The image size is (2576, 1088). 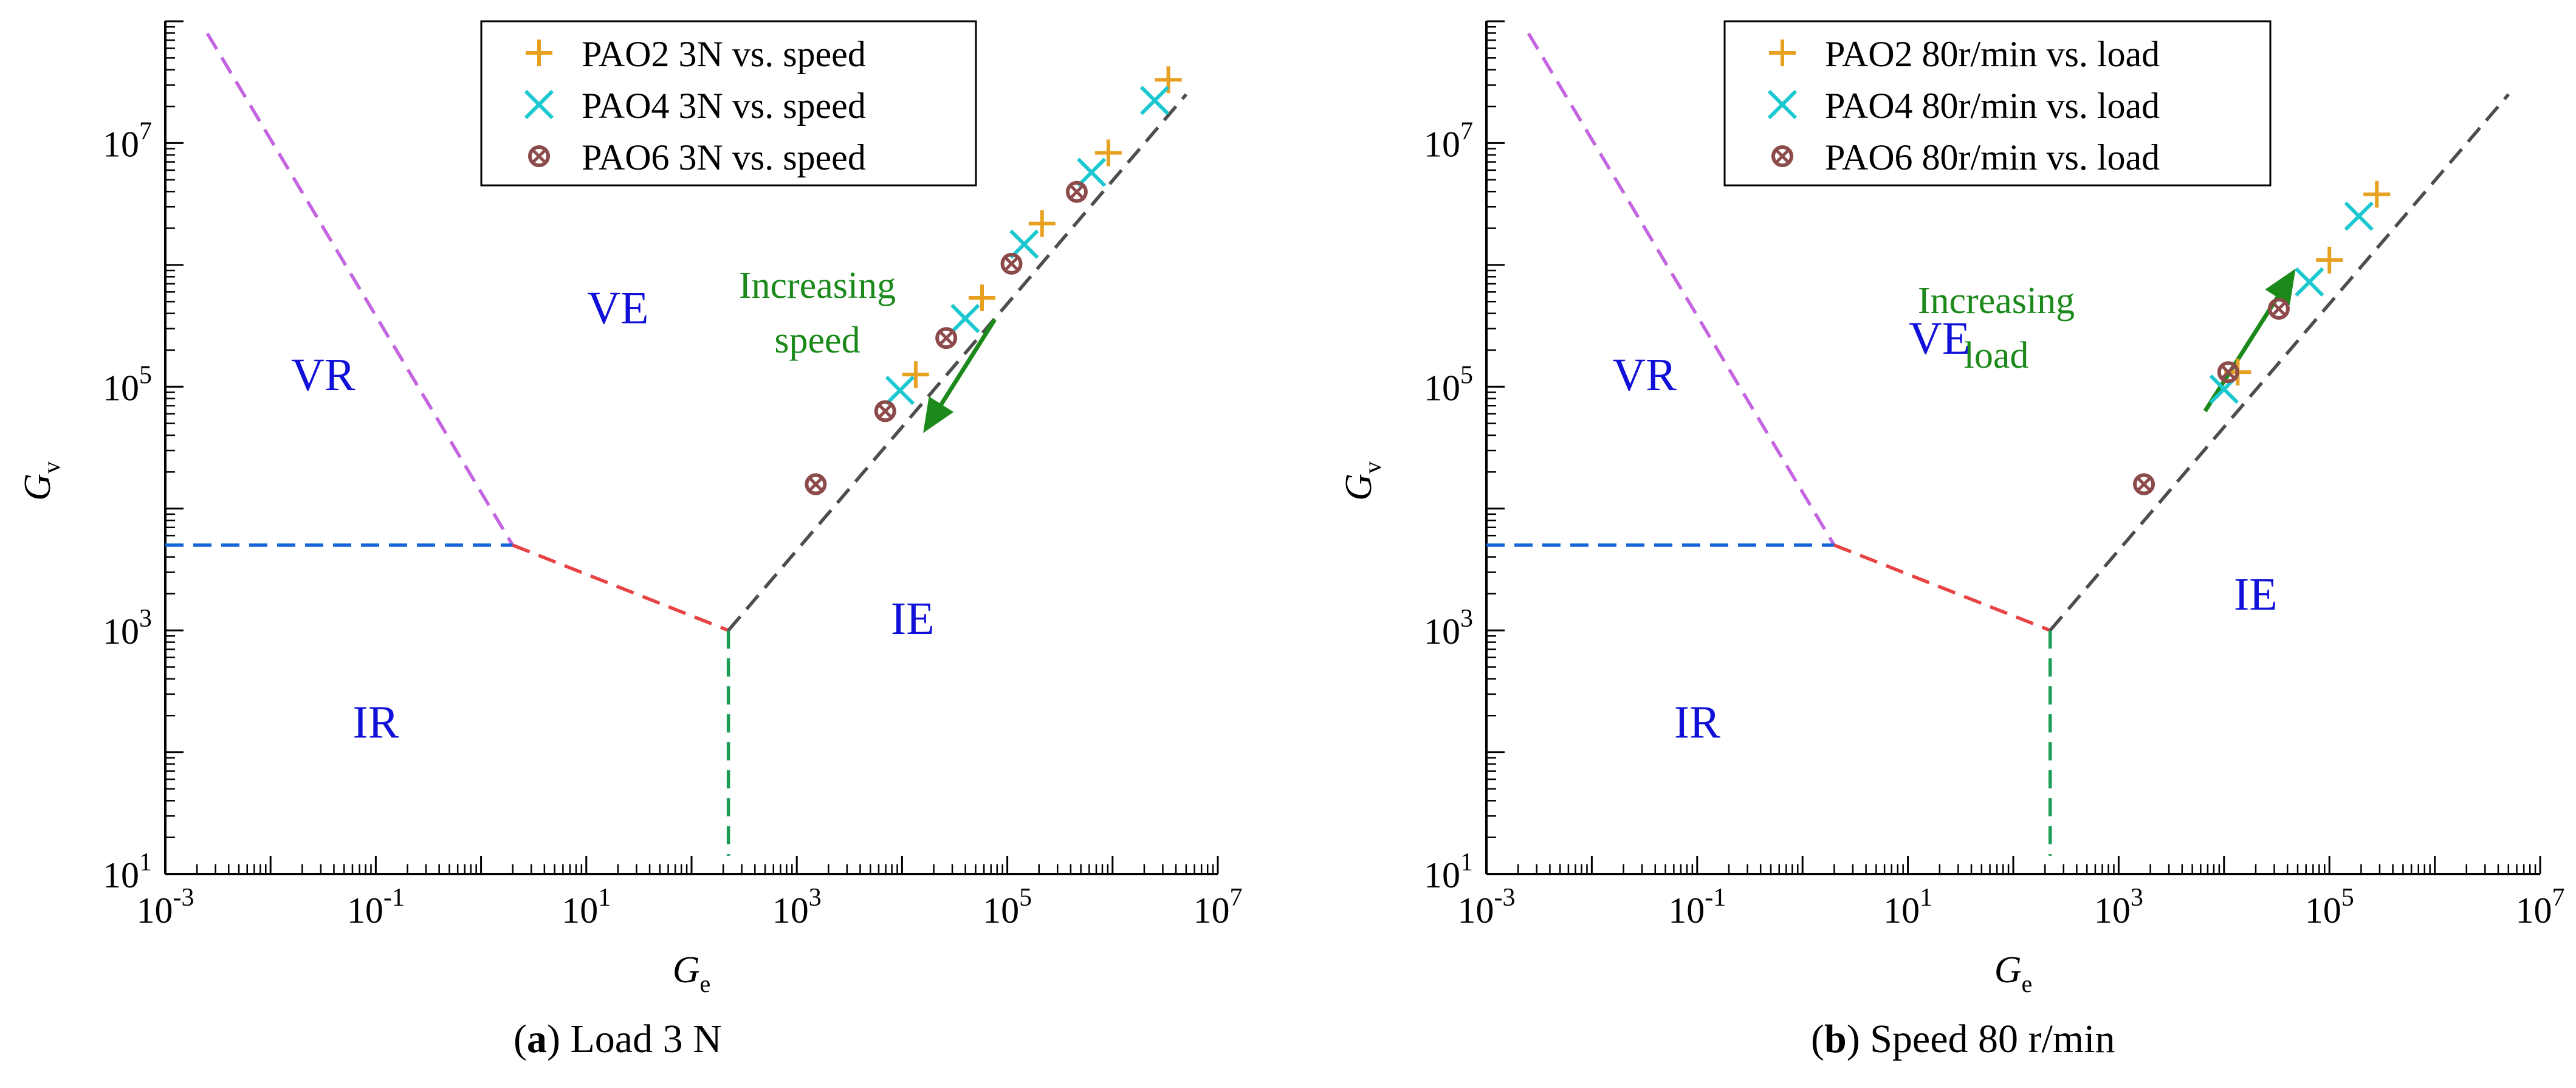 What do you see at coordinates (1996, 355) in the screenshot?
I see `arrow-label-line: load` at bounding box center [1996, 355].